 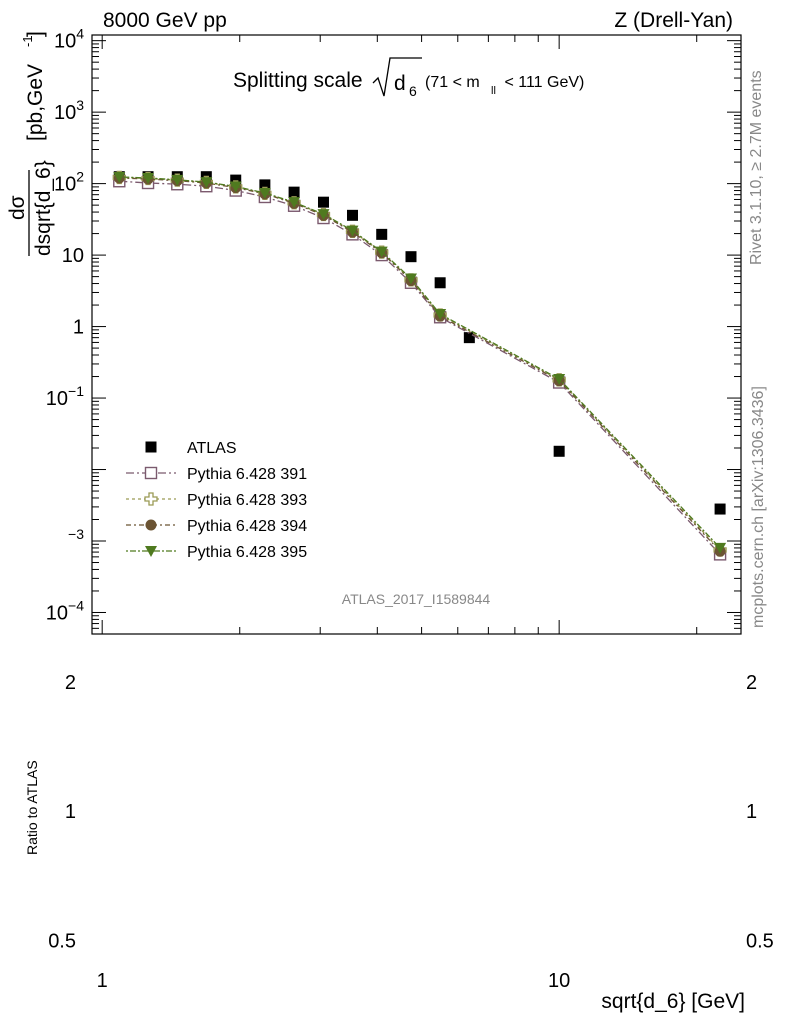 I want to click on ratio-y-tick-label-left: 2, so click(x=70, y=683).